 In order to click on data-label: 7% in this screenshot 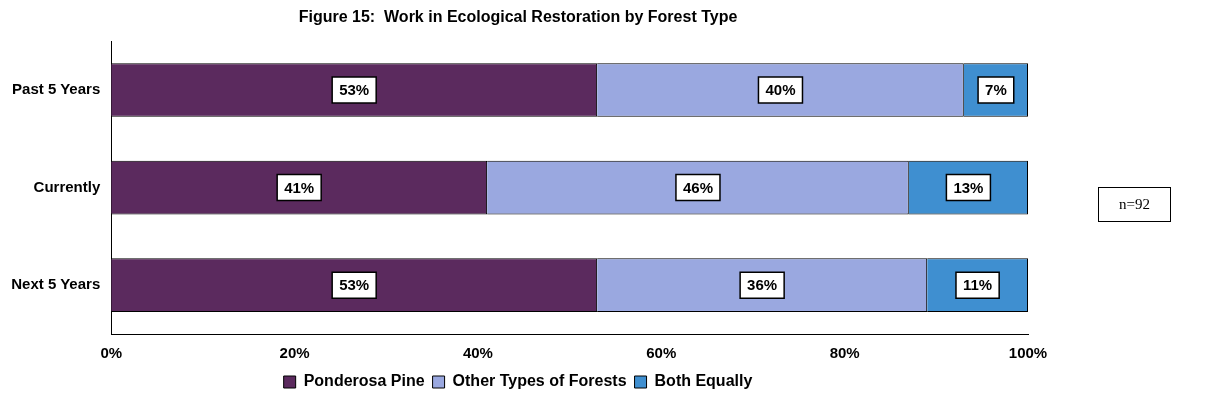, I will do `click(996, 90)`.